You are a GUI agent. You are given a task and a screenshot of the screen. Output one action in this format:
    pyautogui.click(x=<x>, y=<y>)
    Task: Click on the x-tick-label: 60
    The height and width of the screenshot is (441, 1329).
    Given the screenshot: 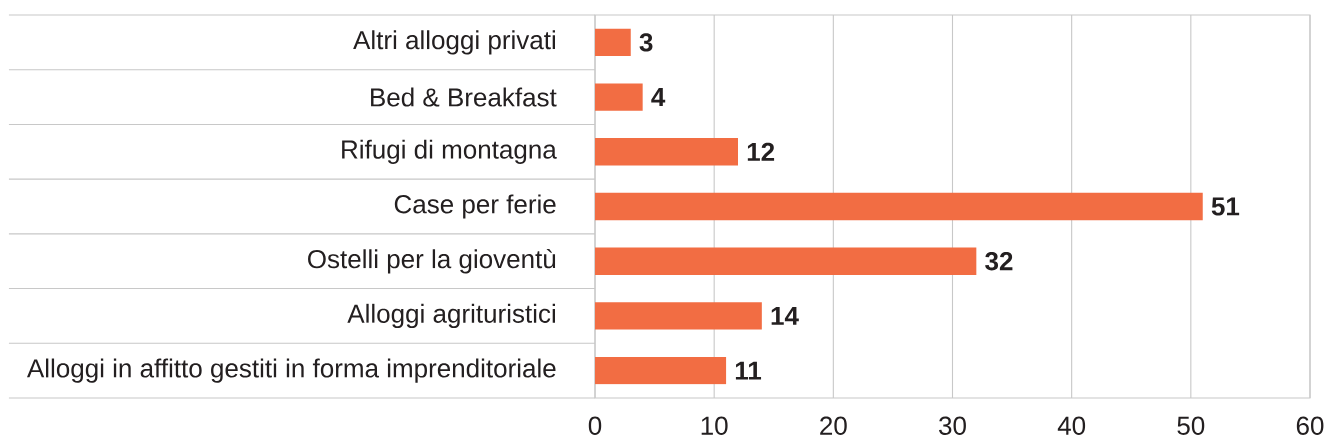 What is the action you would take?
    pyautogui.click(x=1310, y=425)
    